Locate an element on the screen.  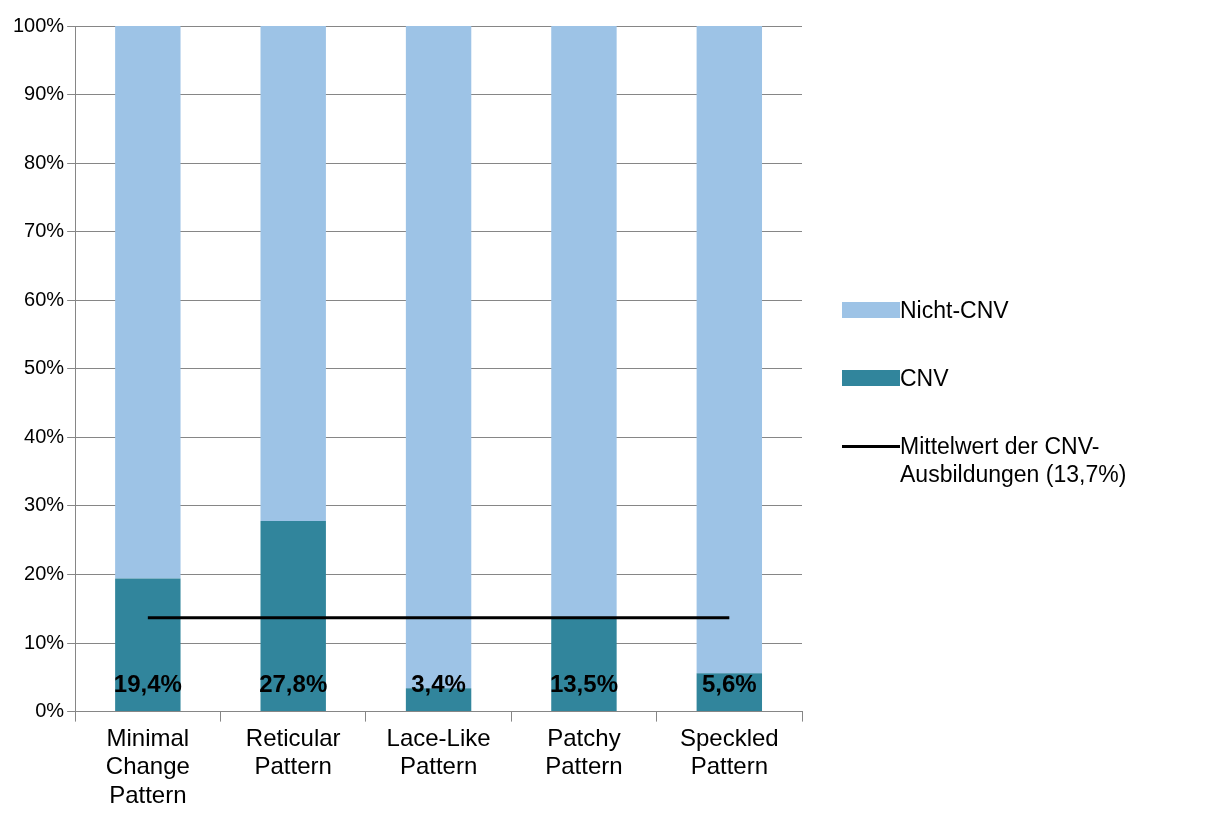
x-tick-label: Reticular Pattern is located at coordinates (293, 751).